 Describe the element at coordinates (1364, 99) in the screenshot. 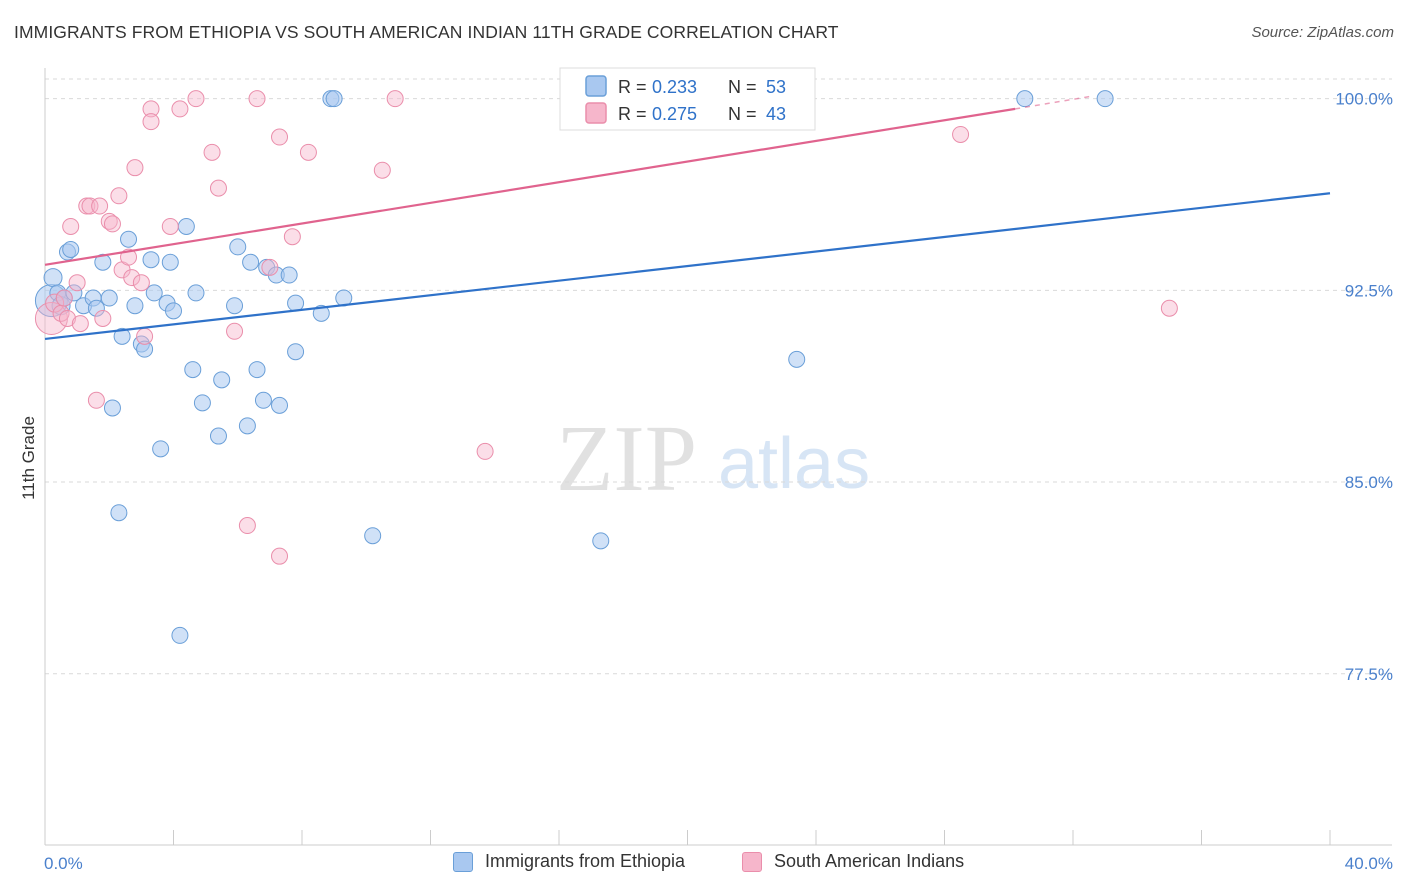

I see `y-tick-label: 100.0%` at that location.